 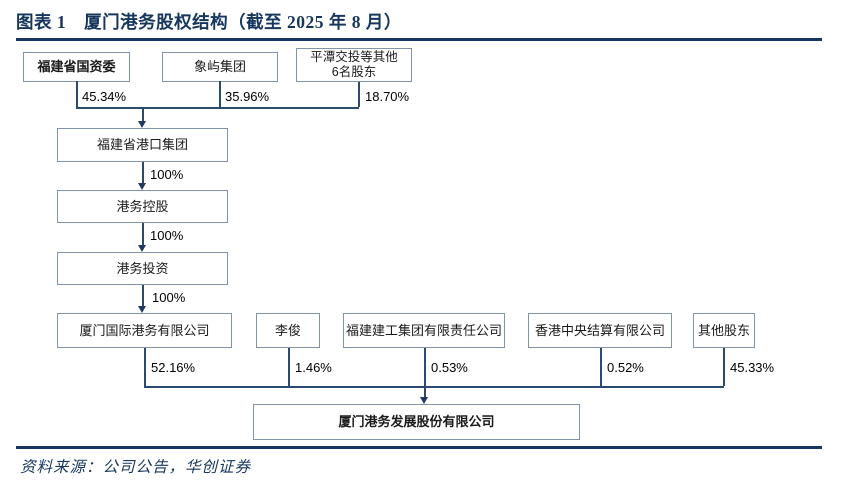 I want to click on node-gangwu-investment: 港务投资, so click(x=142, y=268).